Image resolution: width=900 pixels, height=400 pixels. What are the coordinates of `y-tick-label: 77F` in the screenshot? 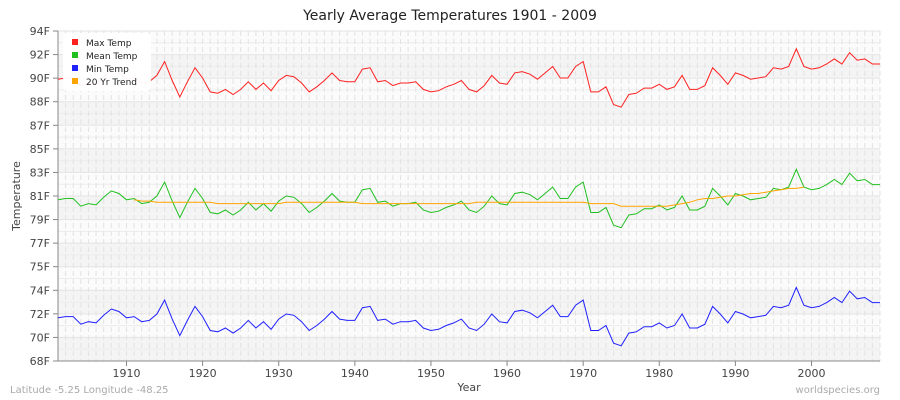 It's located at (40, 243).